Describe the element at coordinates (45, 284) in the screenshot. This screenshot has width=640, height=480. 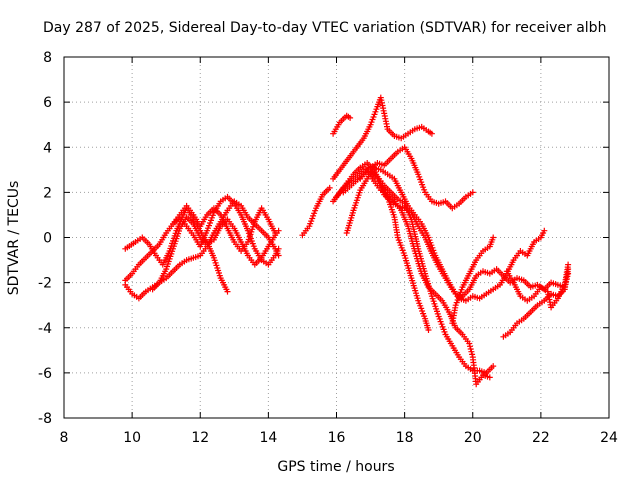
I see `y-tick-label: -2` at that location.